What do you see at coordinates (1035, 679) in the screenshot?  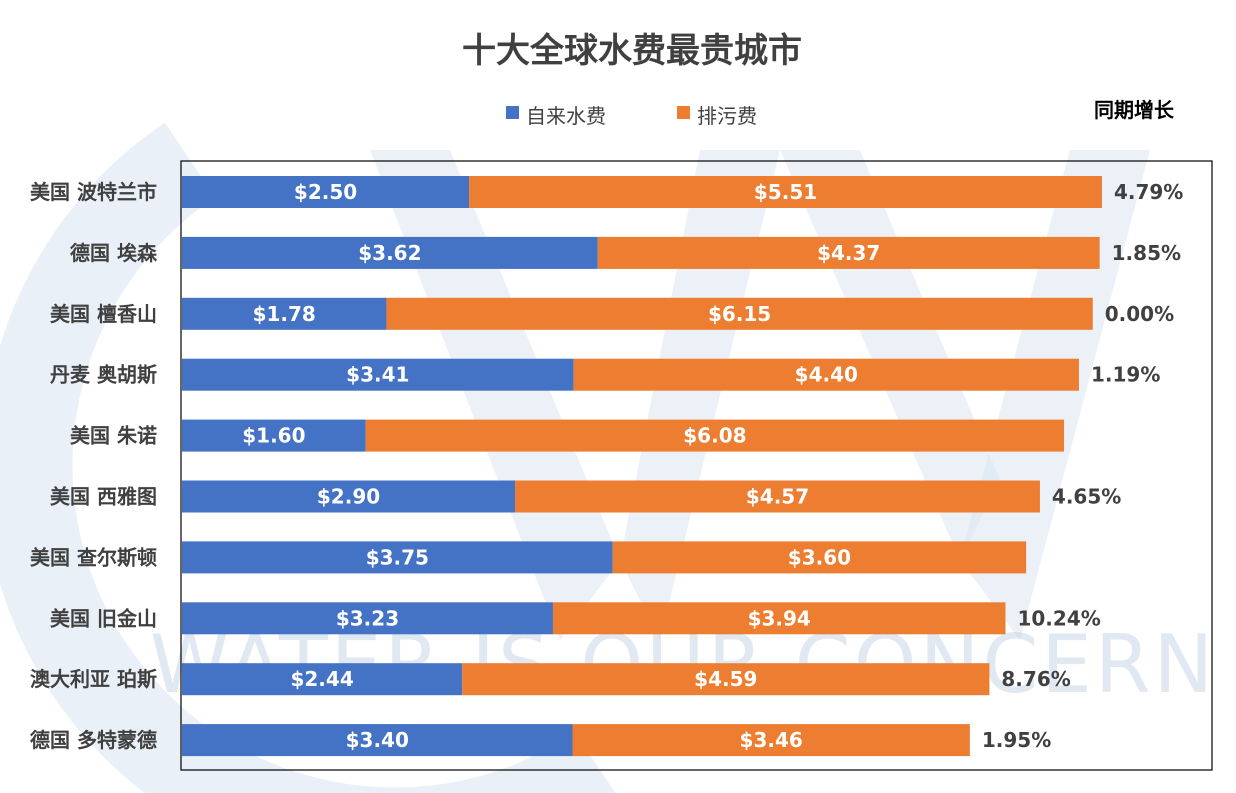 I see `growth-label: 8.76%` at bounding box center [1035, 679].